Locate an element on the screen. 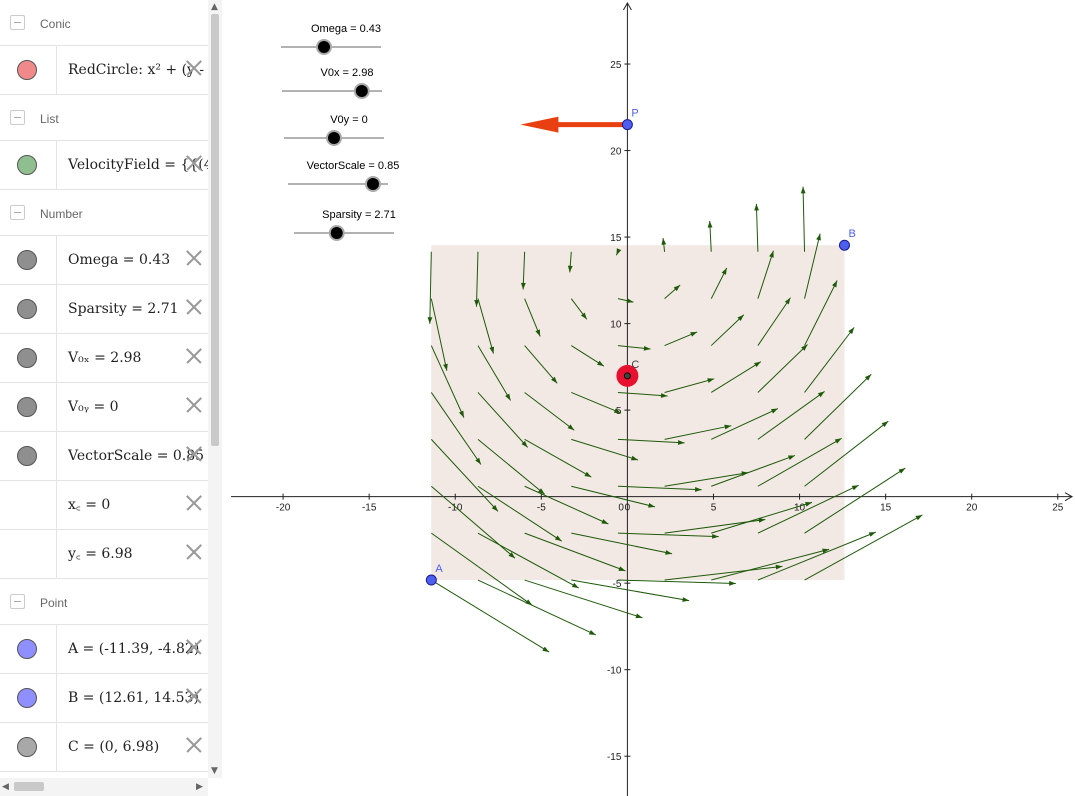  group-header-conic: Conic is located at coordinates (104, 23).